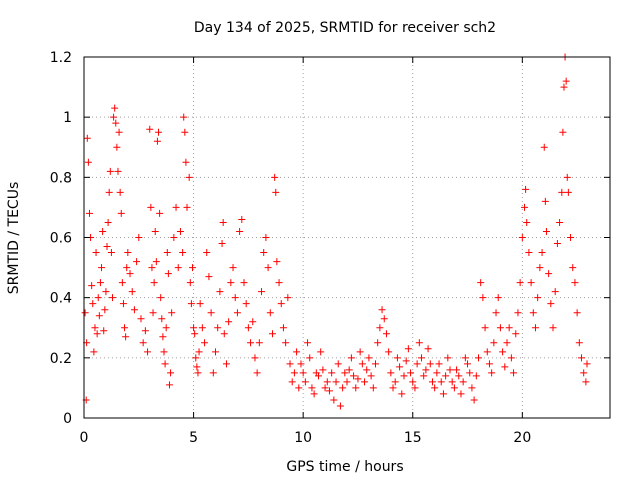 The width and height of the screenshot is (640, 480). What do you see at coordinates (14, 238) in the screenshot?
I see `y-axis-label: SRMTID / TECUs` at bounding box center [14, 238].